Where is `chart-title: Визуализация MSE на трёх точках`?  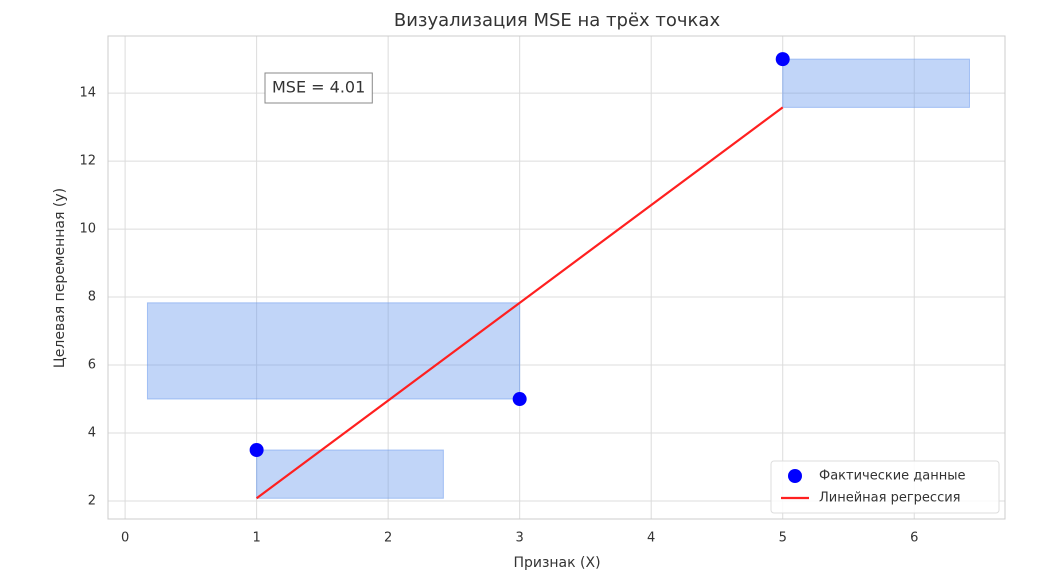 chart-title: Визуализация MSE на трёх точках is located at coordinates (557, 20).